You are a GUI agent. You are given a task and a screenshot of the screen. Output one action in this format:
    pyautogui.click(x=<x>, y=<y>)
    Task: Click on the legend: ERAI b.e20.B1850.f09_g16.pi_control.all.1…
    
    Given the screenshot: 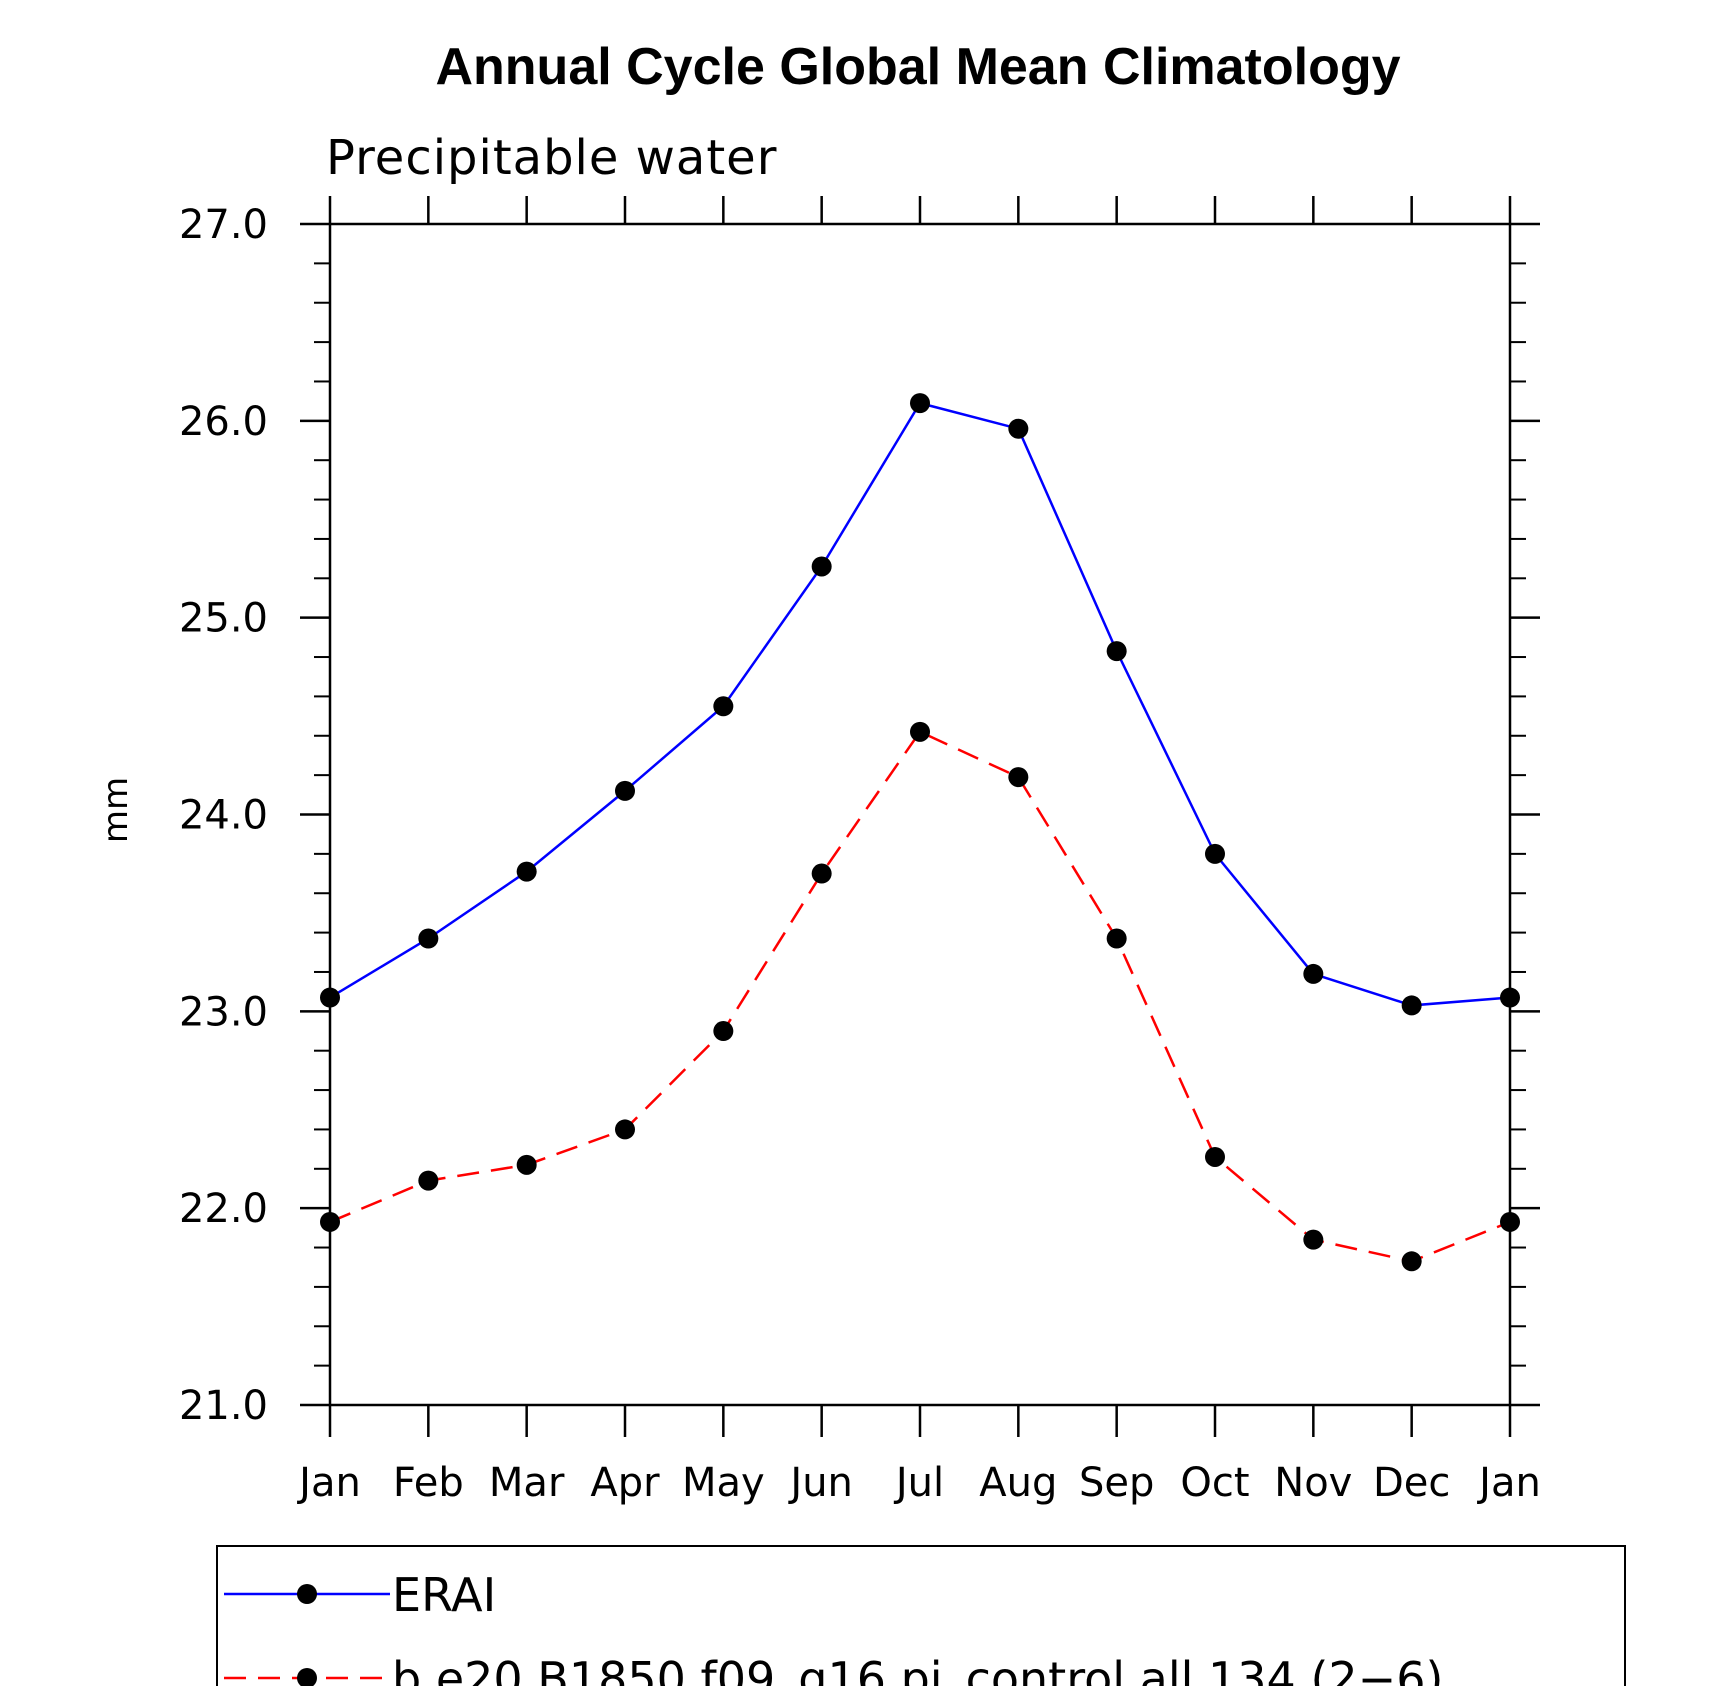 What is the action you would take?
    pyautogui.click(x=921, y=1615)
    